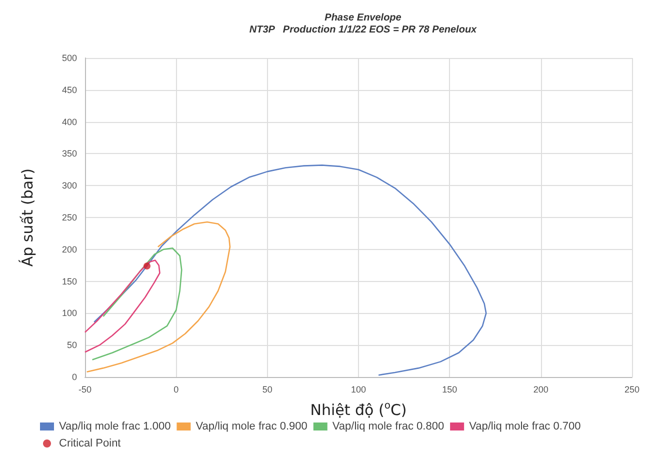 The height and width of the screenshot is (468, 653). Describe the element at coordinates (69, 153) in the screenshot. I see `y-tick-label: 350` at that location.